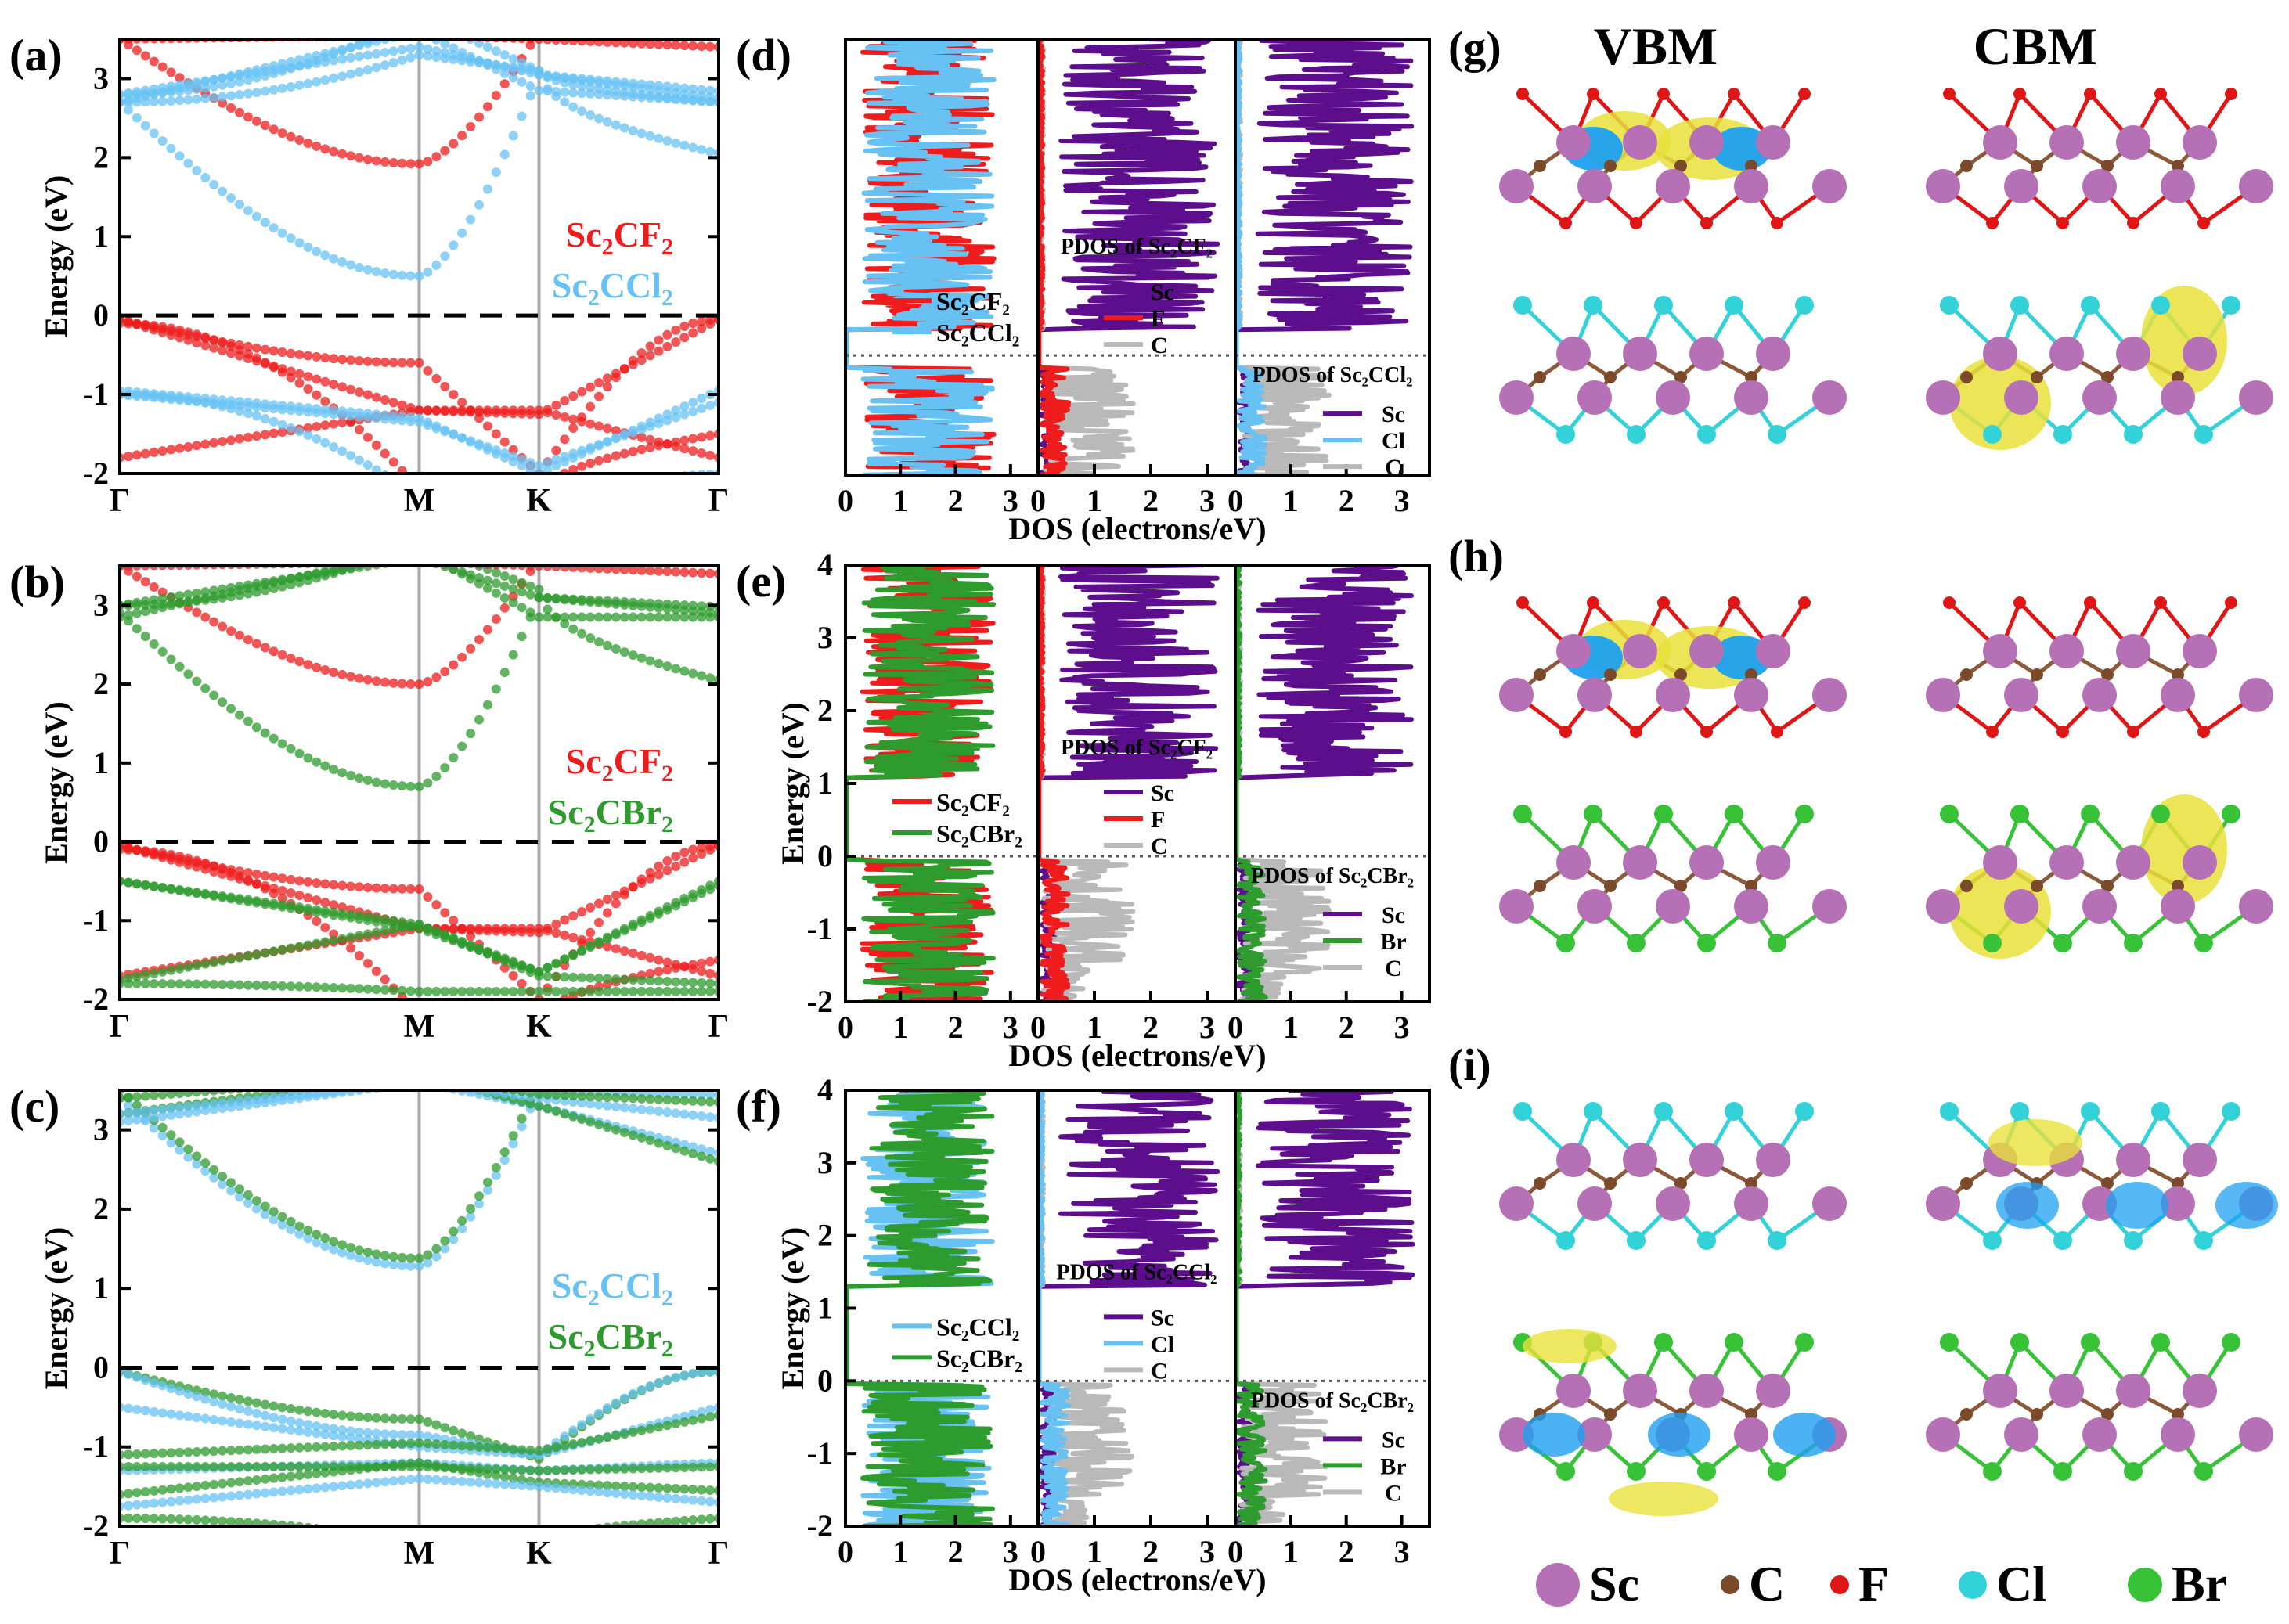  I want to click on pdos-legend-label: C, so click(1160, 1371).